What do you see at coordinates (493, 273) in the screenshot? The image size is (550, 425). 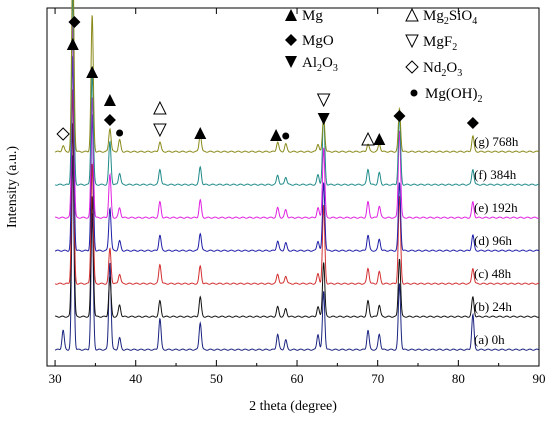 I see `trace-label: (c) 48h` at bounding box center [493, 273].